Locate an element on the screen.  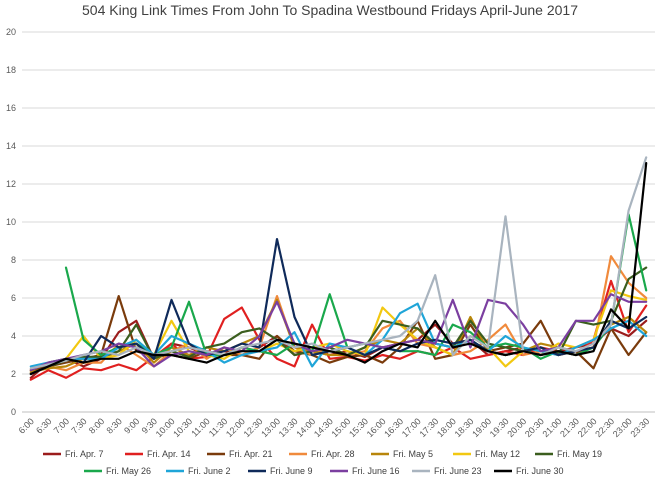
x-tick-label: 9:00 is located at coordinates (131, 425).